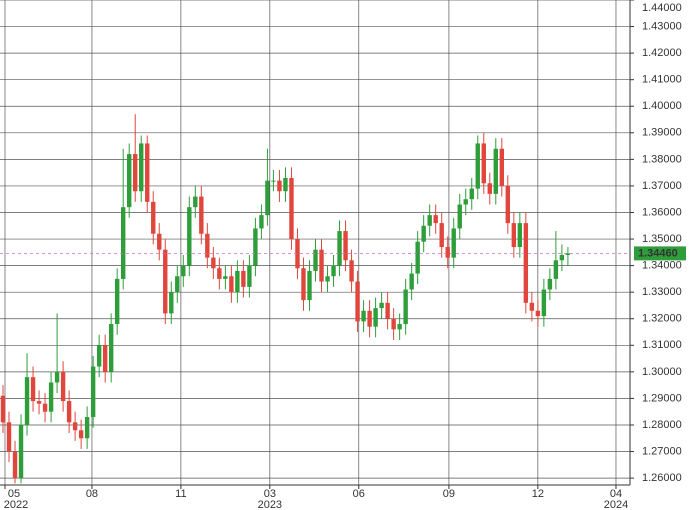 Image resolution: width=690 pixels, height=510 pixels. I want to click on x-tick-label: 09, so click(449, 494).